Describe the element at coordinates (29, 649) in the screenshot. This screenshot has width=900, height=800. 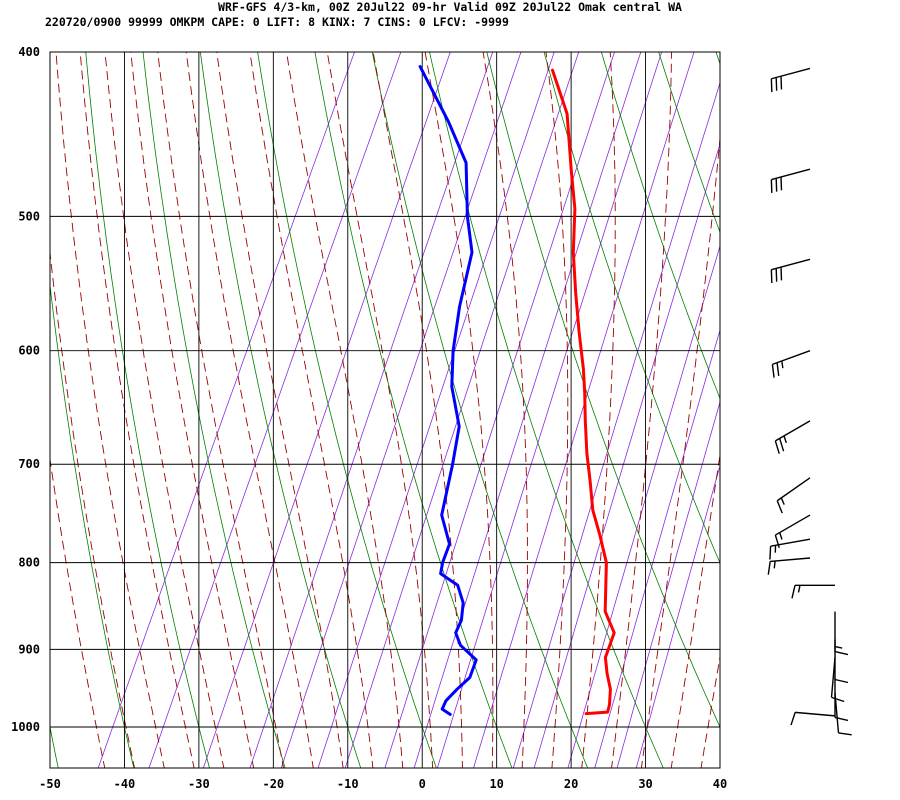
I see `pressure-tick-label: 900` at that location.